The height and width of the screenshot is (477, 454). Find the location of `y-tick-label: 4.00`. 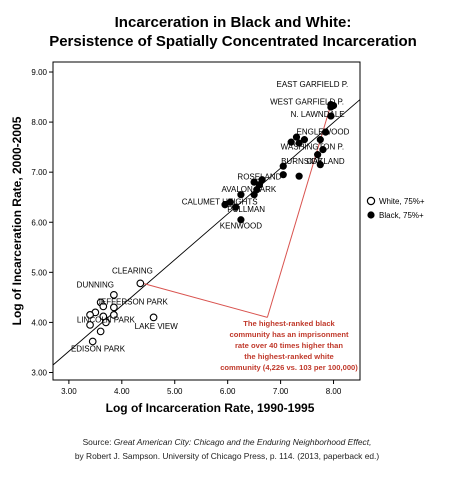

y-tick-label: 4.00 is located at coordinates (39, 322).